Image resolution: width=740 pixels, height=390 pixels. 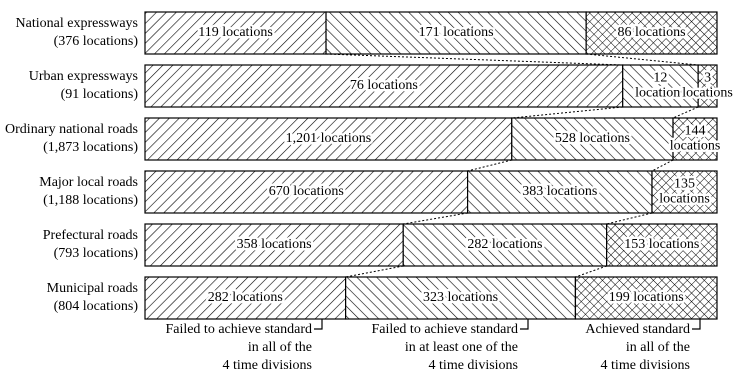 I want to click on value-label: 383 locations, so click(x=559, y=191).